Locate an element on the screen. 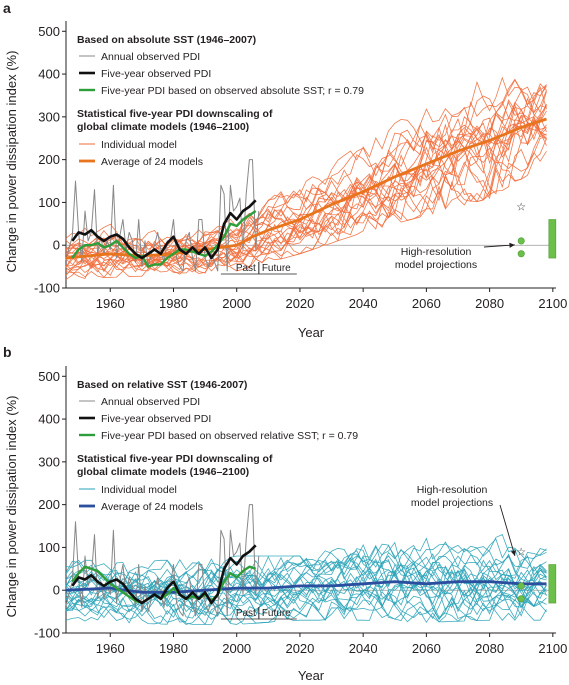  annual-observed-pdi-line is located at coordinates (162, 560).